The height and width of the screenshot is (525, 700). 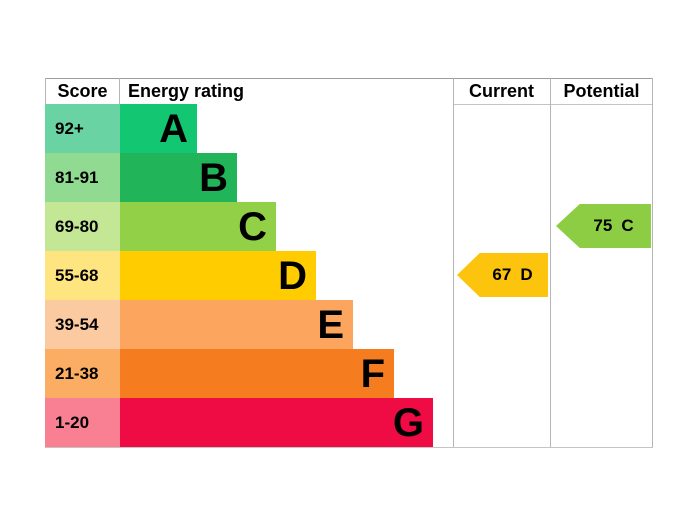 What do you see at coordinates (349, 177) in the screenshot?
I see `band-row-b: 81-91 B` at bounding box center [349, 177].